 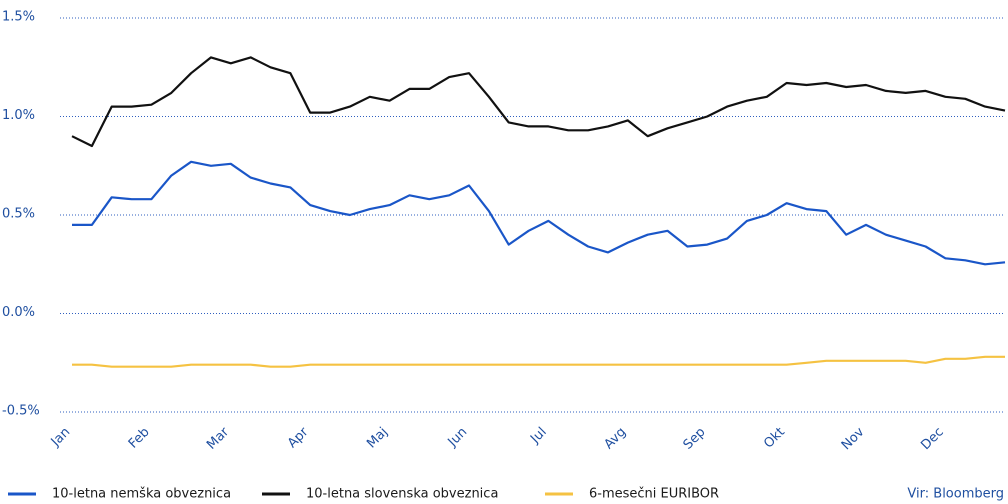 I want to click on y-tick-label: -0.5%, so click(x=21, y=411).